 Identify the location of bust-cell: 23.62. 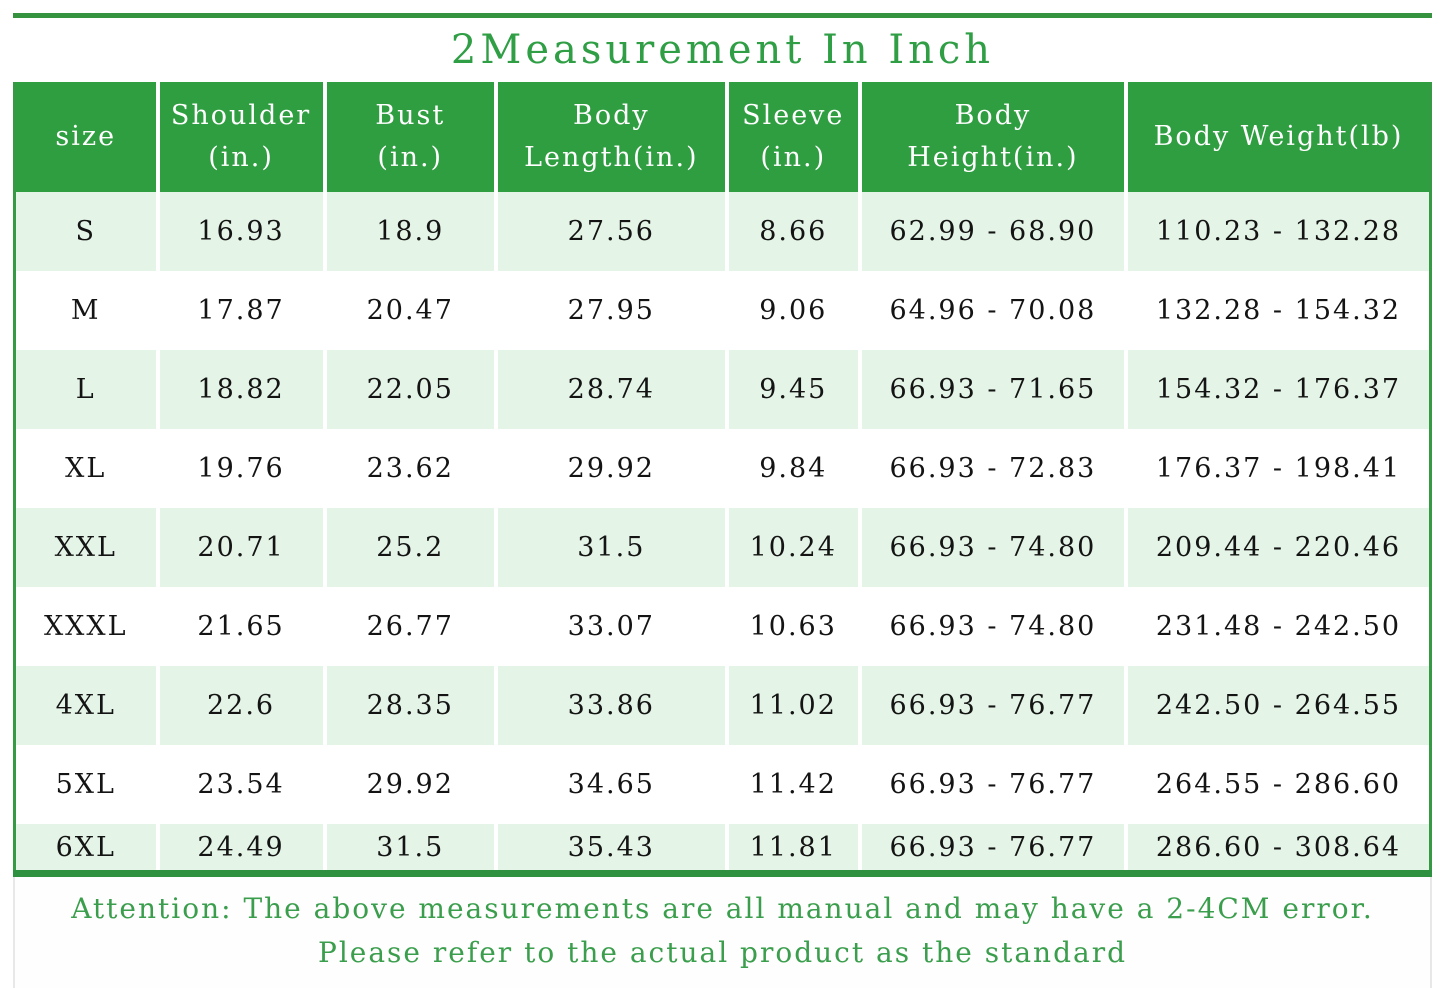
(411, 468).